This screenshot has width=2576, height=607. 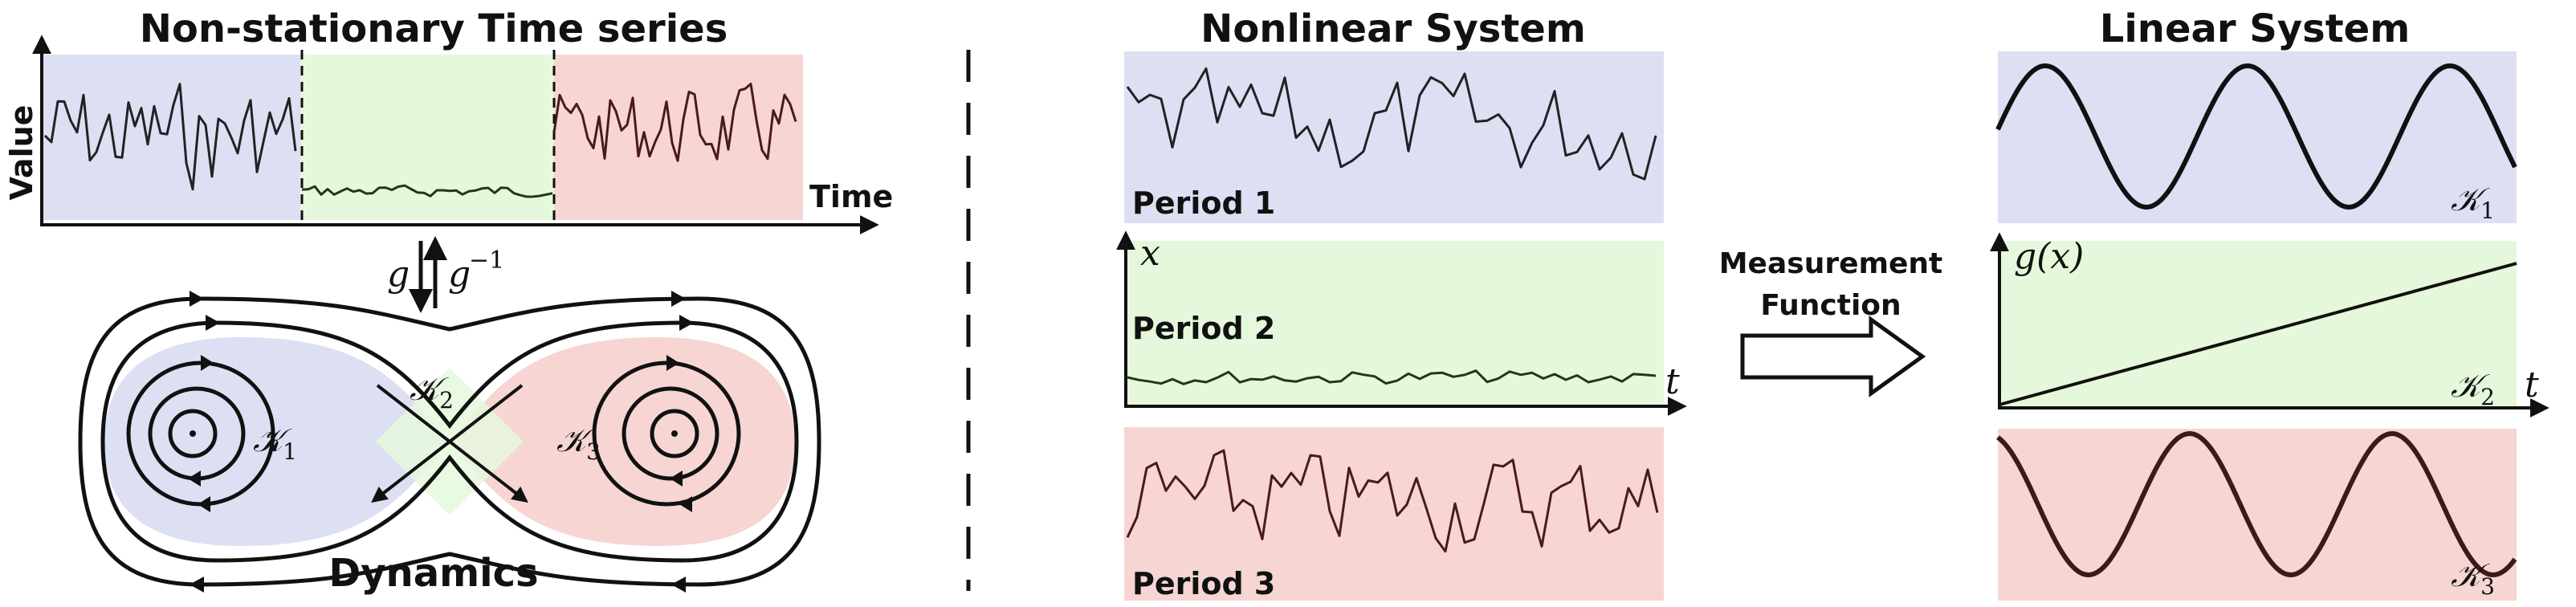 I want to click on value-axis-label: Value, so click(x=21, y=153).